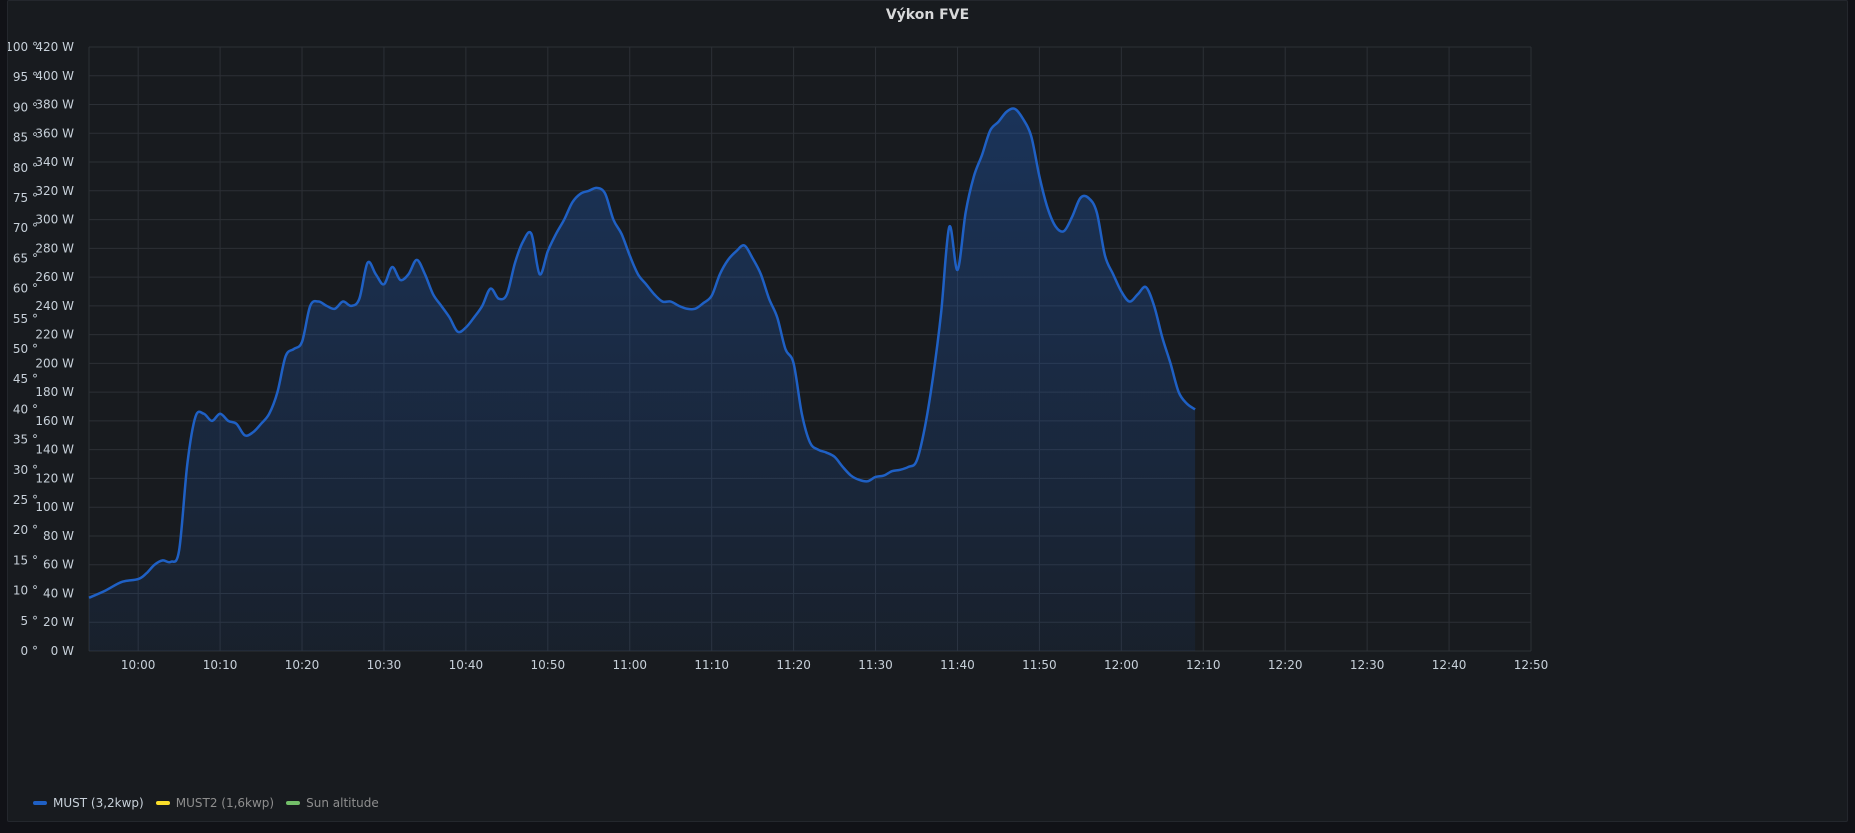 The height and width of the screenshot is (833, 1855). I want to click on legend-item: Sun altitude, so click(332, 803).